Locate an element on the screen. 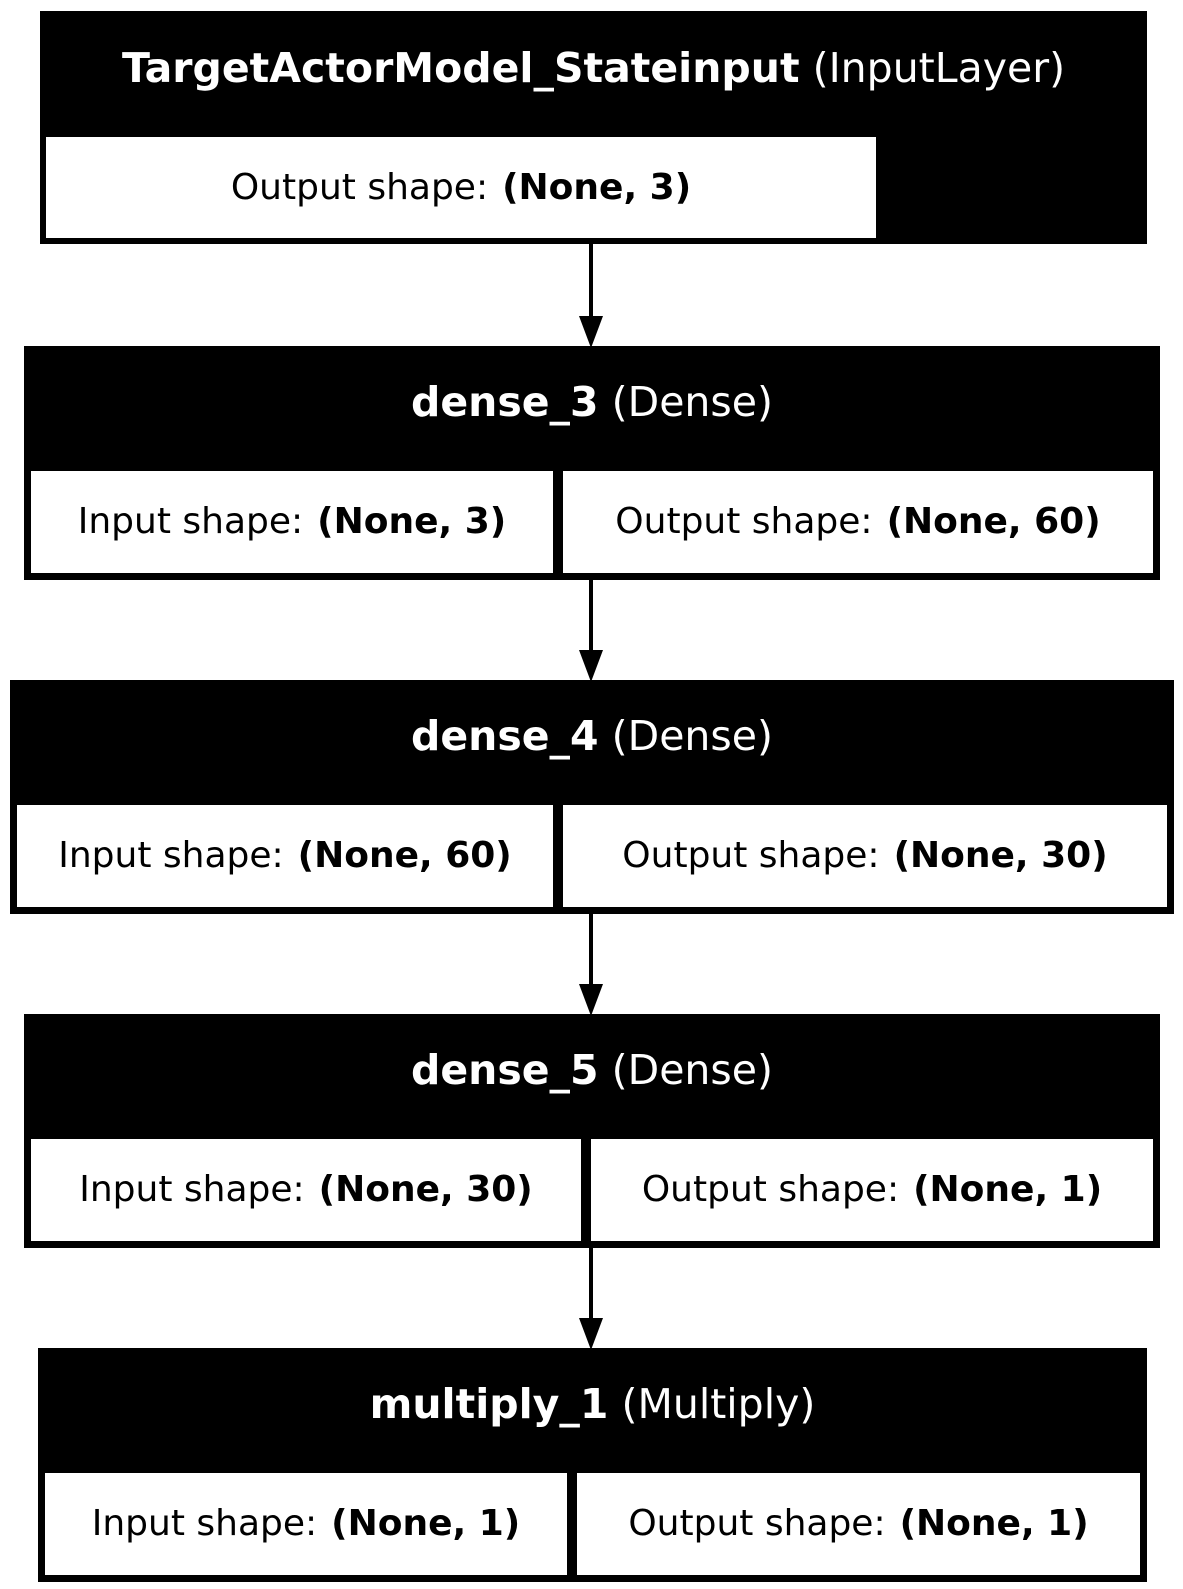 Image resolution: width=1183 pixels, height=1589 pixels. input-shape-cell: Input shape: (None, 60) is located at coordinates (285, 856).